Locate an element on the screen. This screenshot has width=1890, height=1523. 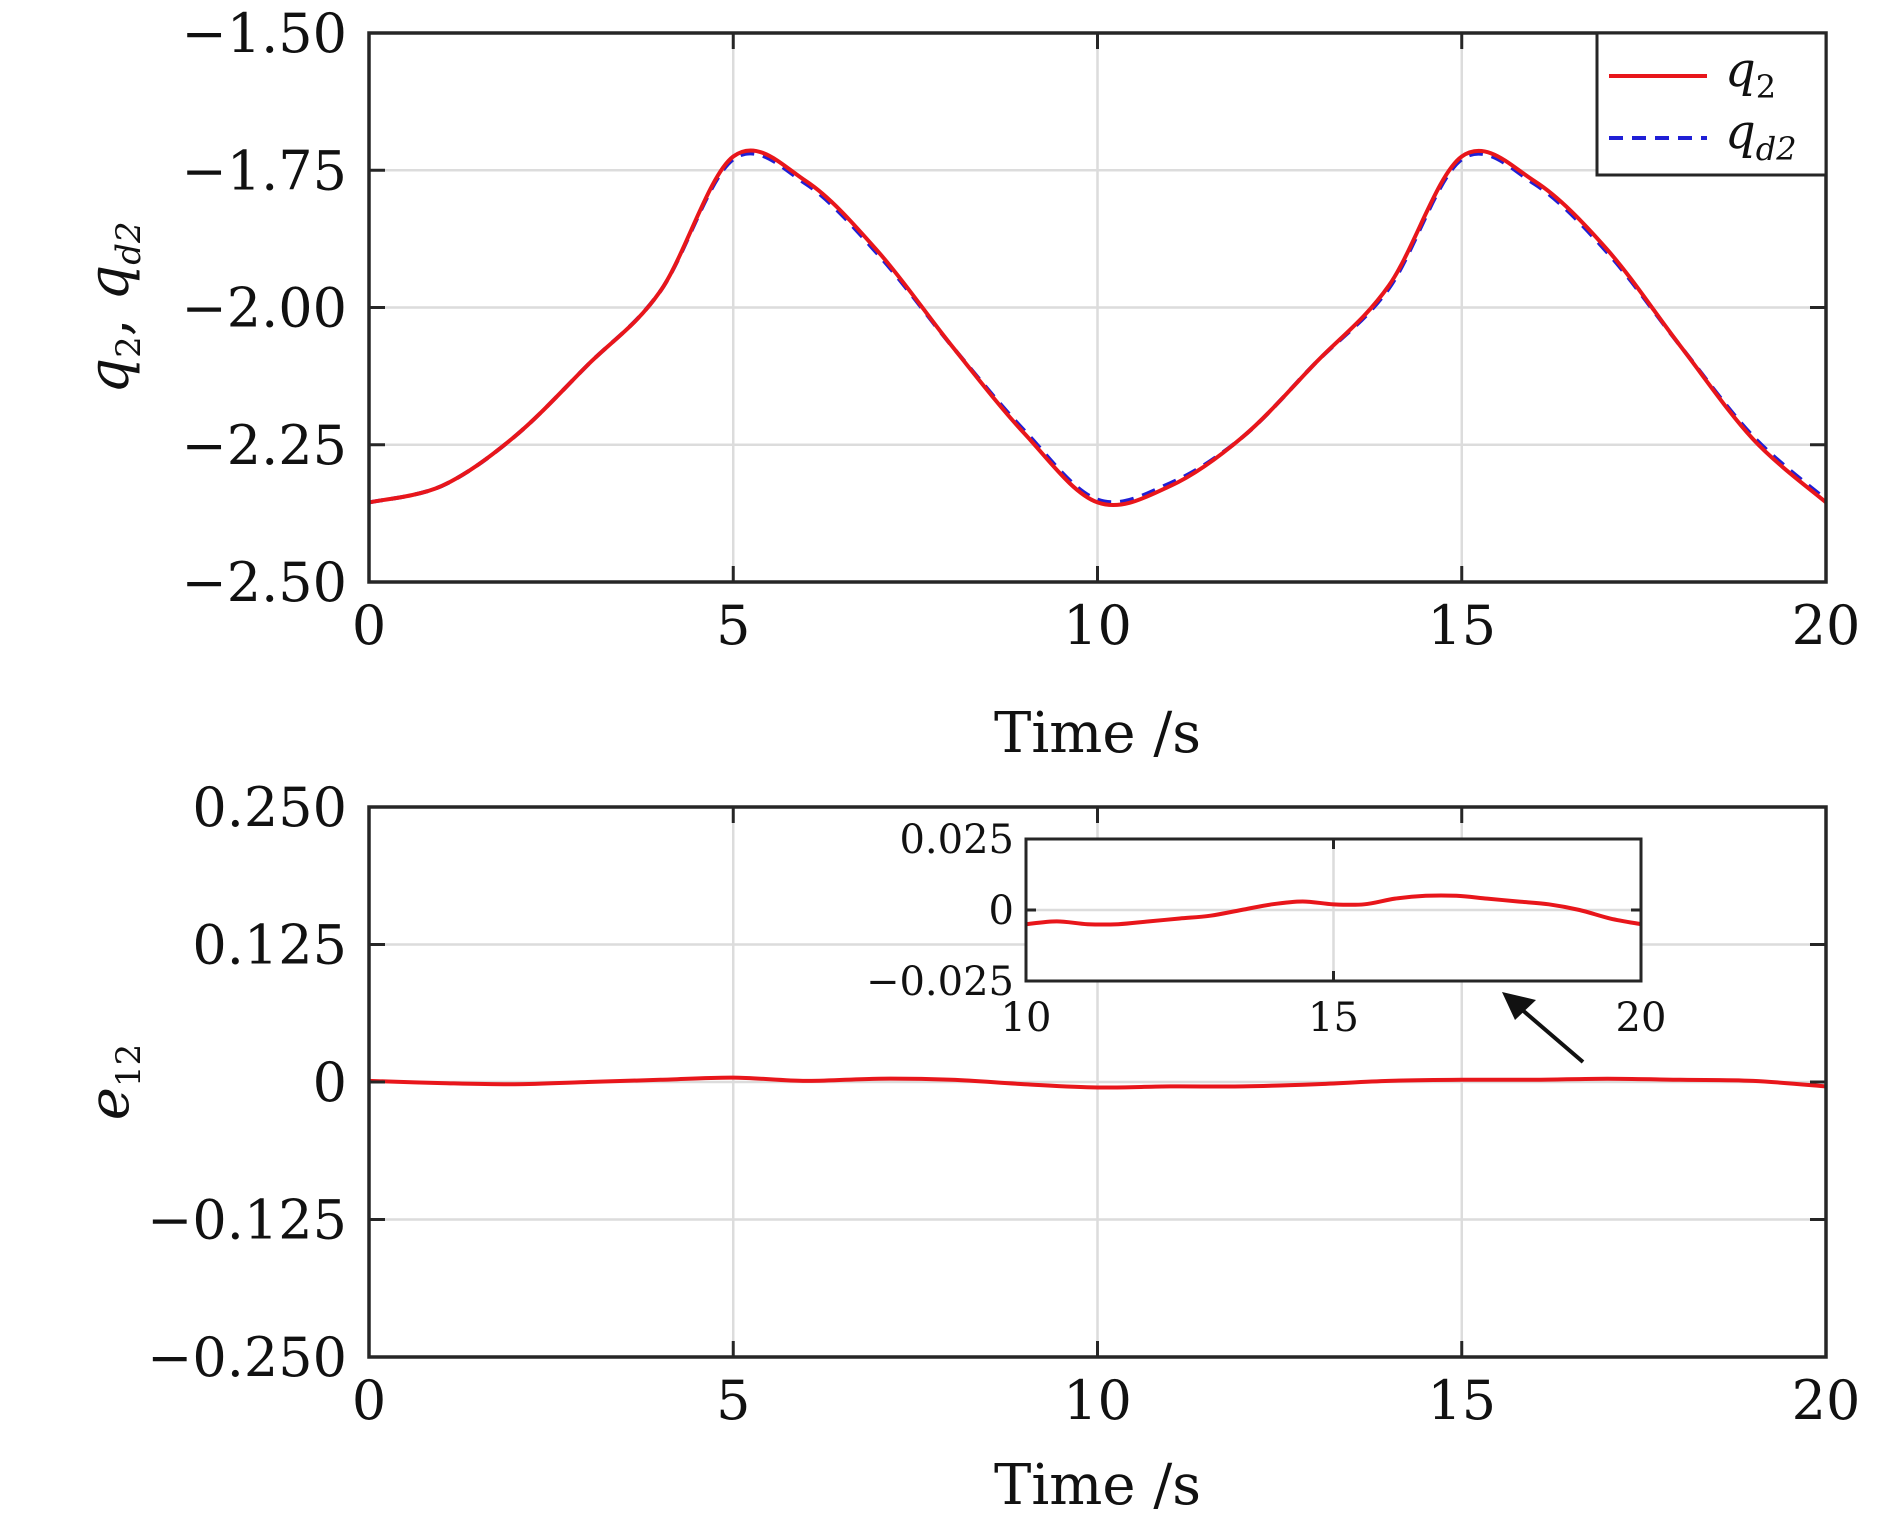
ylabel-e-sub: 12 is located at coordinates (129, 1065).